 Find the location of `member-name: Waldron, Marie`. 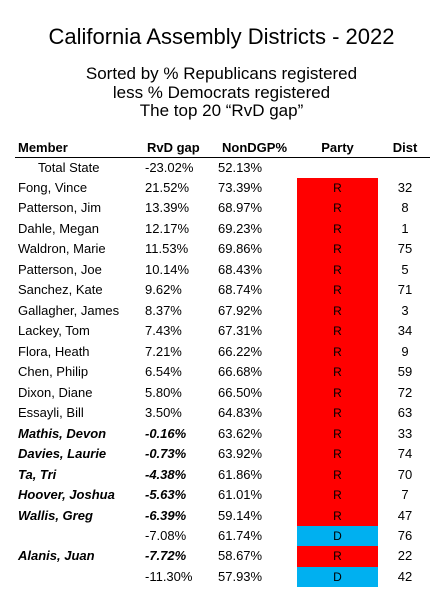

member-name: Waldron, Marie is located at coordinates (62, 249).